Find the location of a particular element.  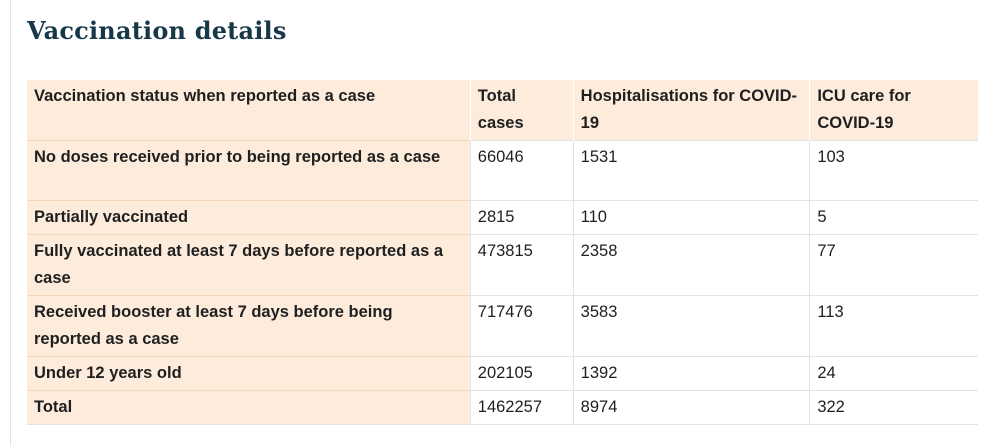

cell-hospitalisations: 3583 is located at coordinates (691, 326).